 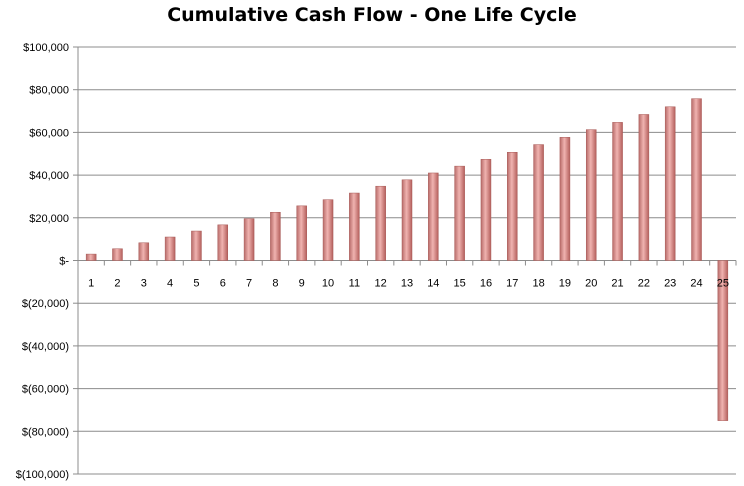 What do you see at coordinates (302, 284) in the screenshot?
I see `x-tick-label: 9` at bounding box center [302, 284].